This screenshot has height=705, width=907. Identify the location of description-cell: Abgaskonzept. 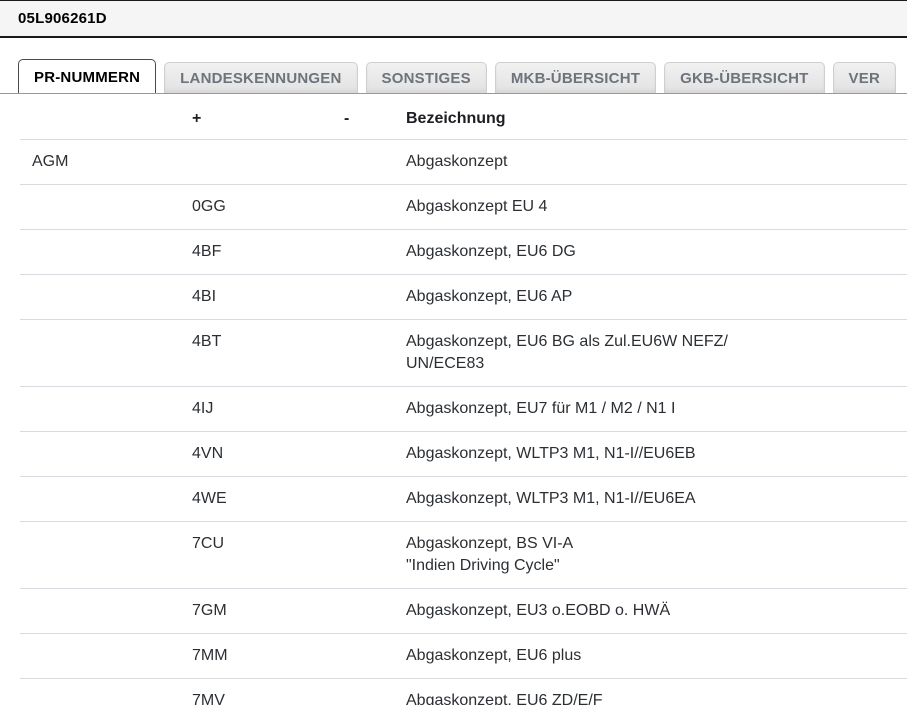
(656, 162).